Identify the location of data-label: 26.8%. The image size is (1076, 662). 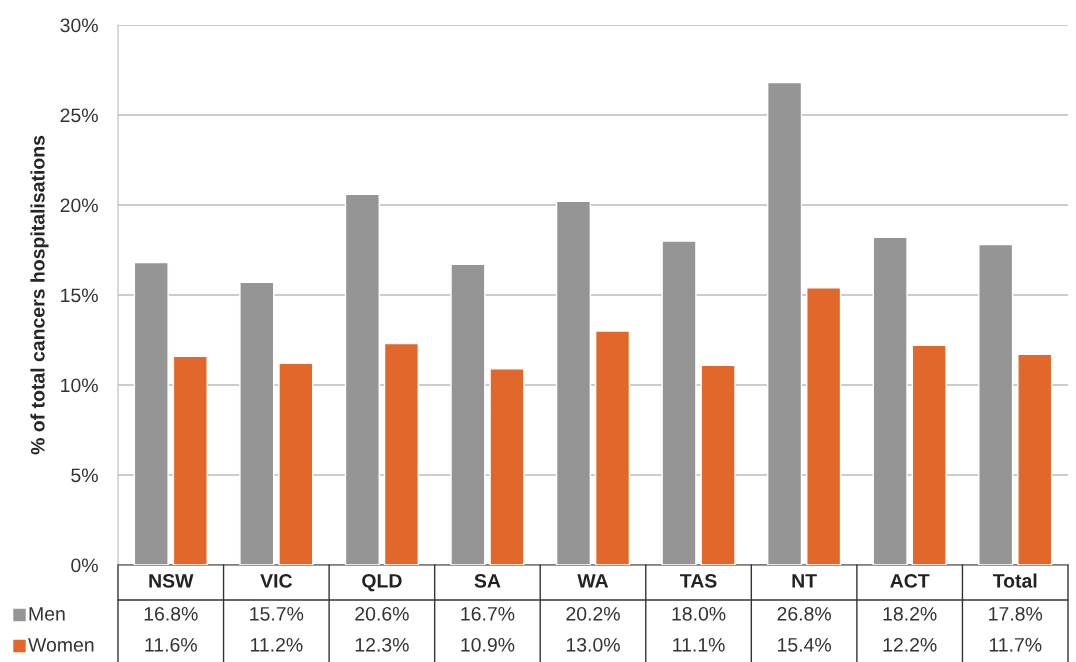
(804, 613).